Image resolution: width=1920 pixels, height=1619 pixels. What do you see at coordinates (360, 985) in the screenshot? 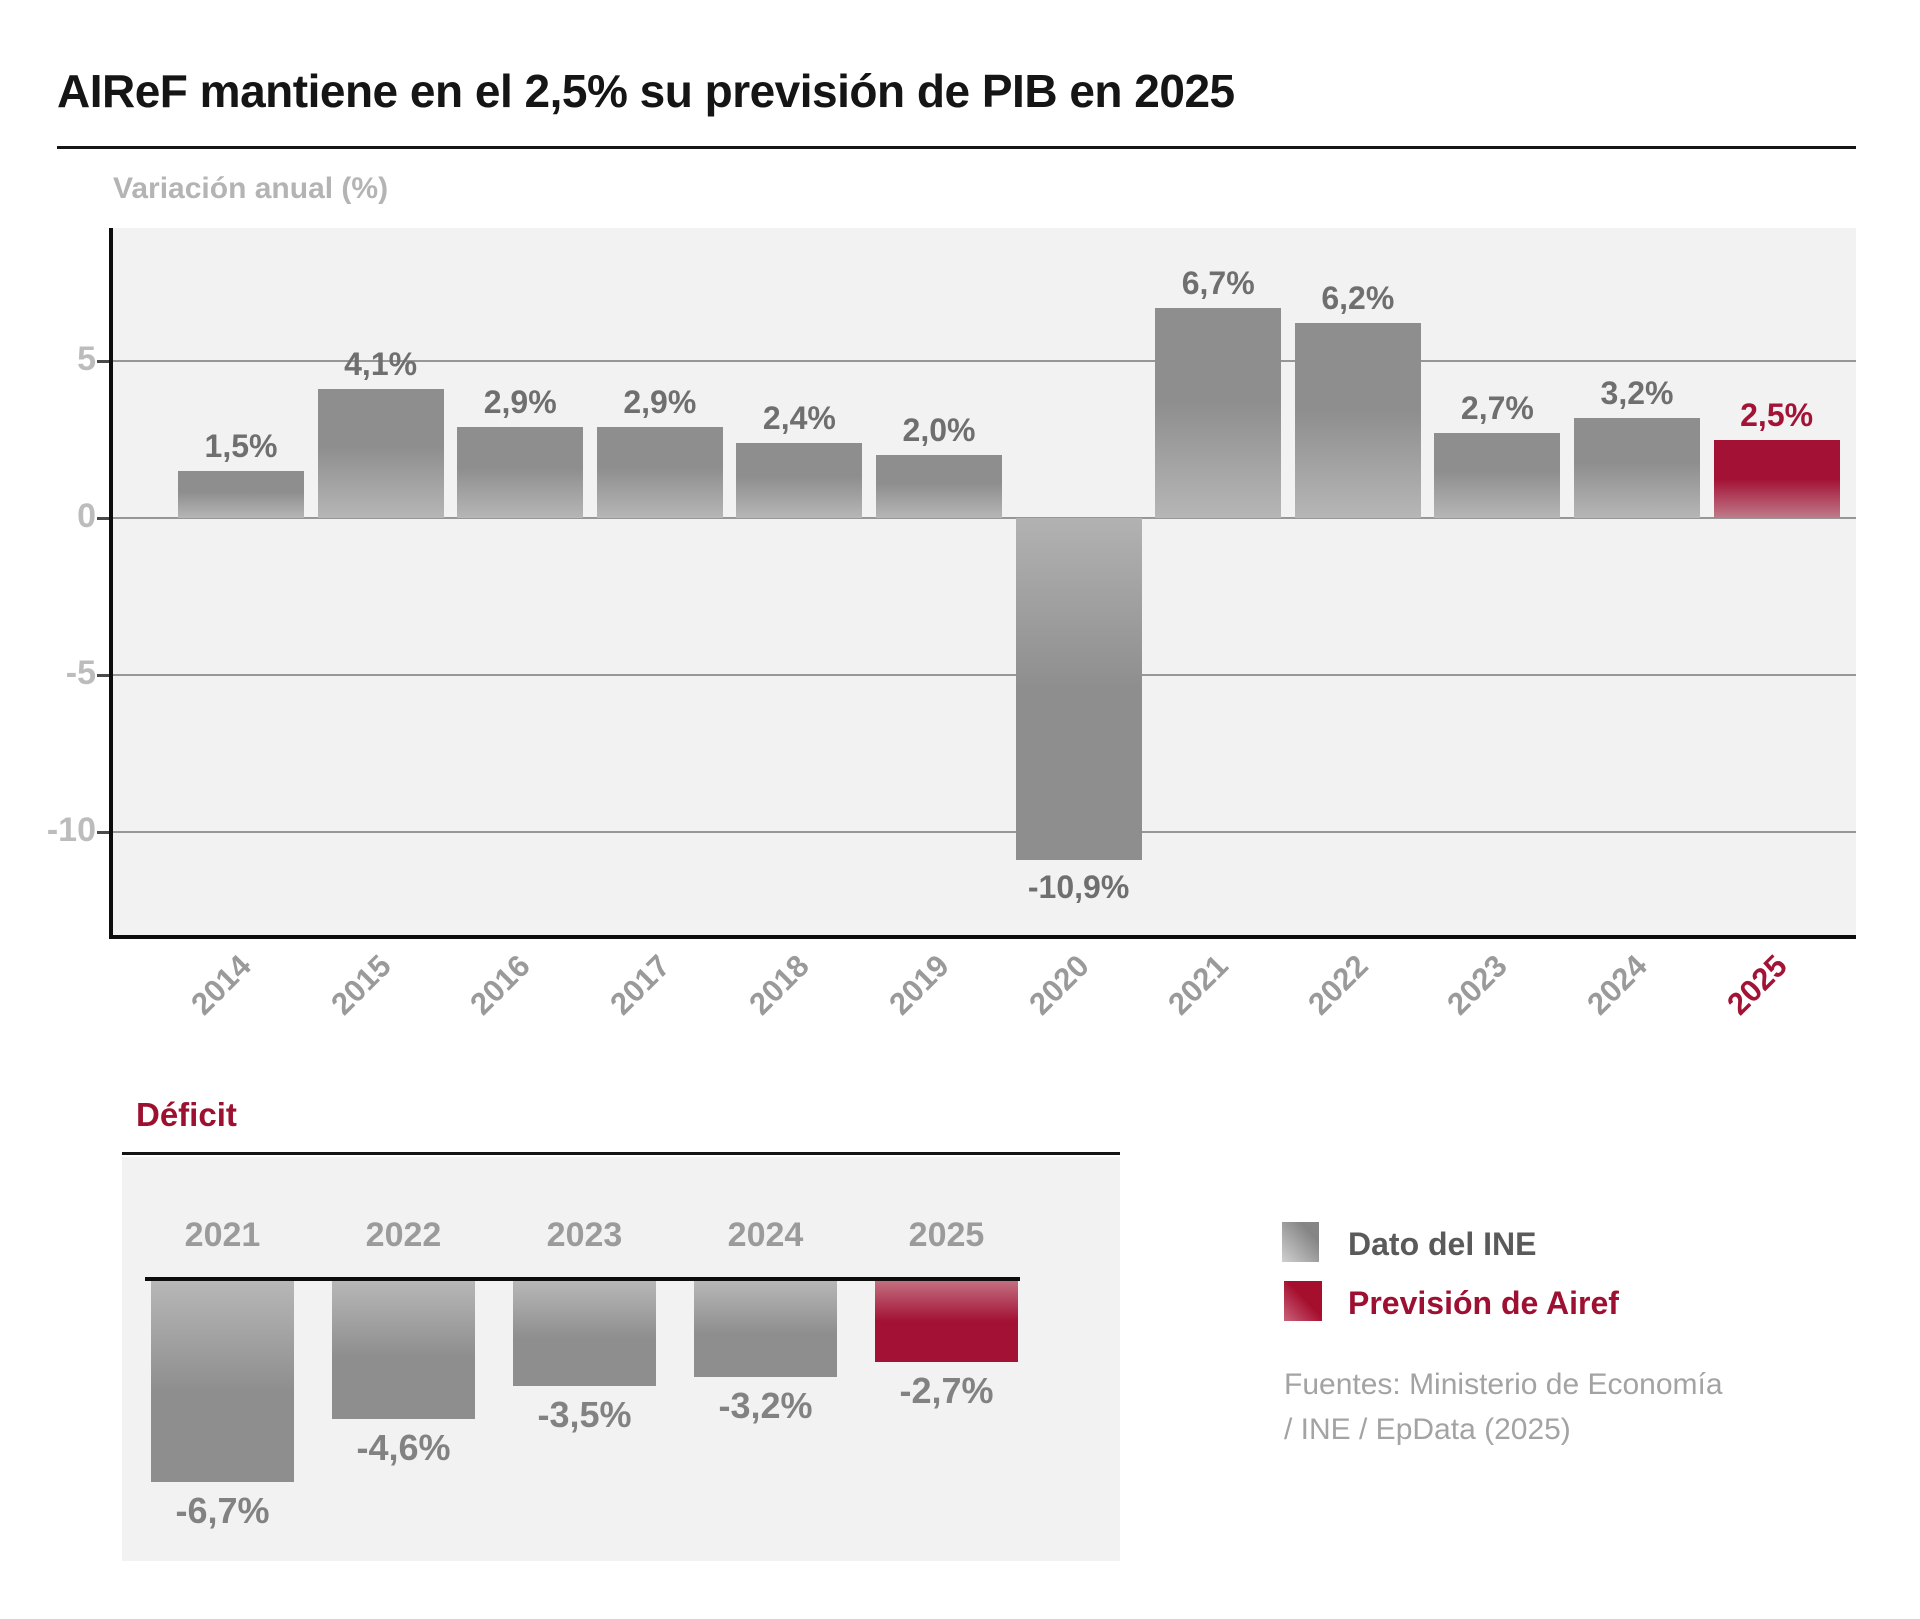
I see `gdp-x-label-2015: 2015` at bounding box center [360, 985].